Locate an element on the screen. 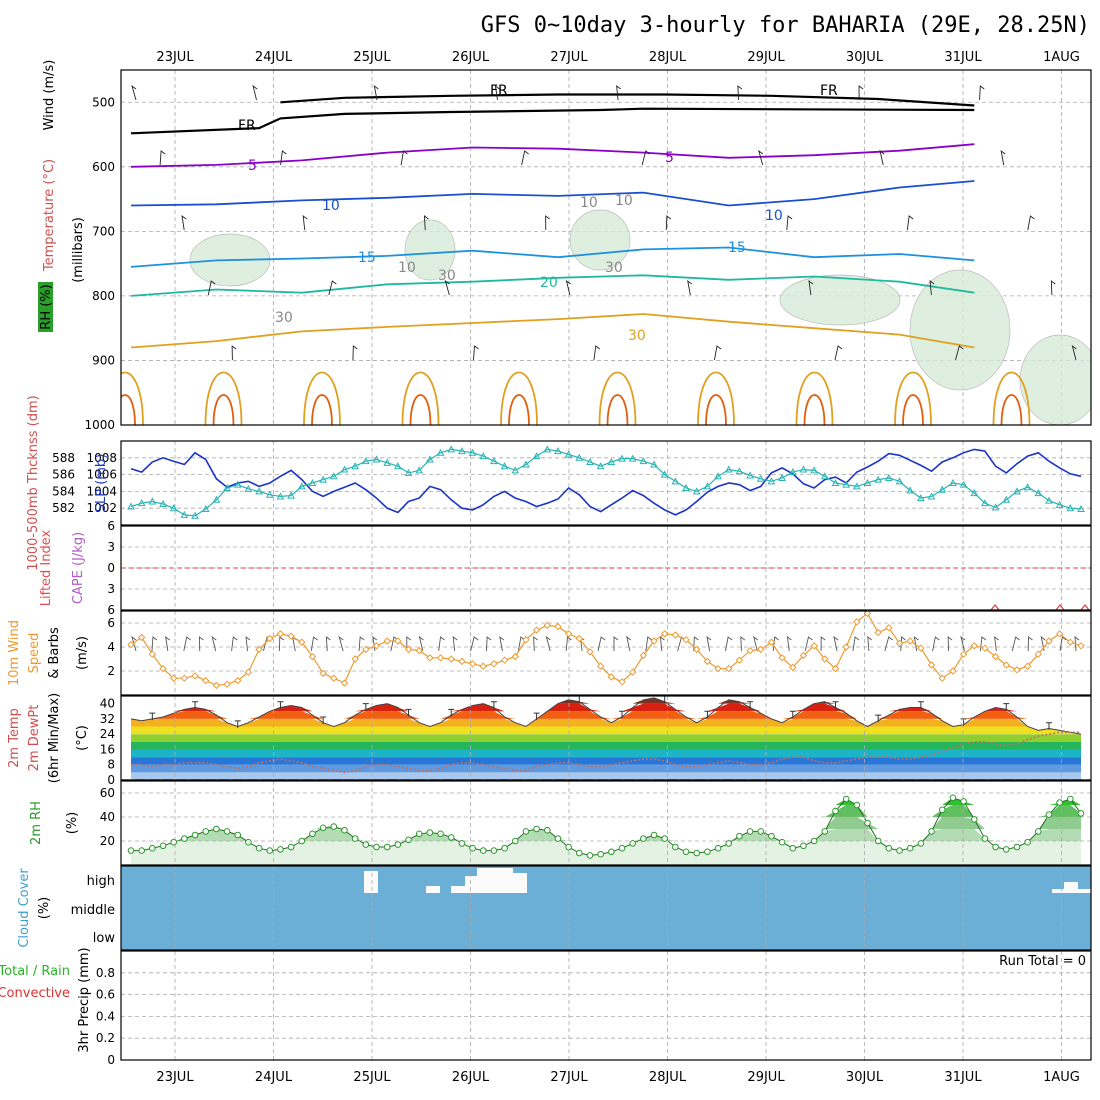 Image resolution: width=1100 pixels, height=1100 pixels. axis-label: (%) is located at coordinates (44, 908).